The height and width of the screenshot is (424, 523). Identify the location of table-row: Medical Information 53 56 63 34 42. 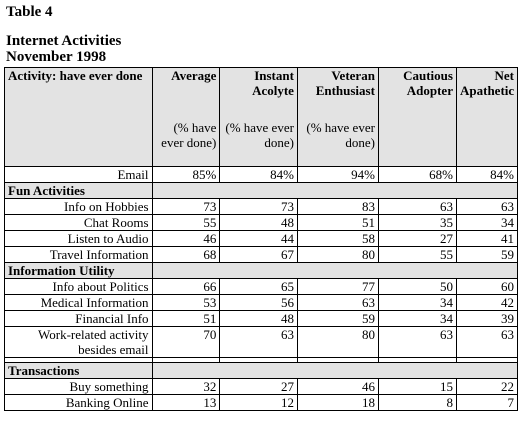
(261, 302).